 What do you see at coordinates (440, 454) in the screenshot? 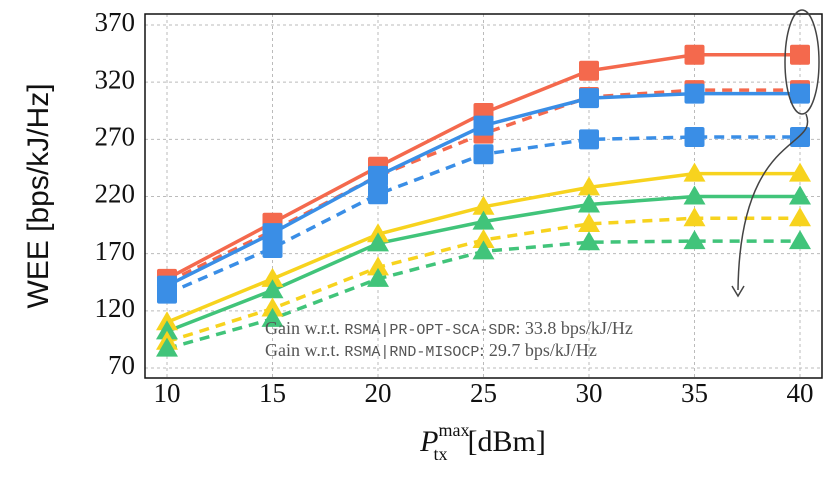
I see `x-label-sub: tx` at bounding box center [440, 454].